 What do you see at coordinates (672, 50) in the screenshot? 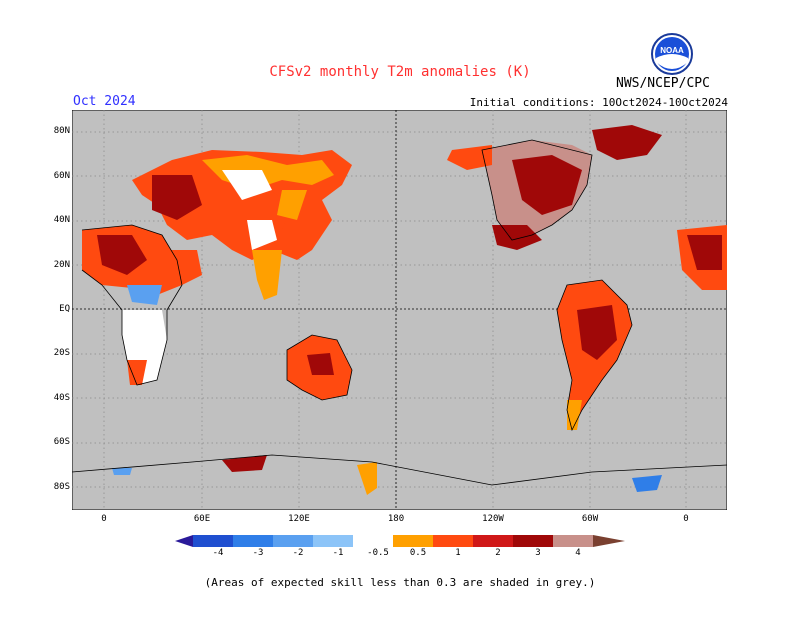
I see `svg-text: NOAA` at bounding box center [672, 50].